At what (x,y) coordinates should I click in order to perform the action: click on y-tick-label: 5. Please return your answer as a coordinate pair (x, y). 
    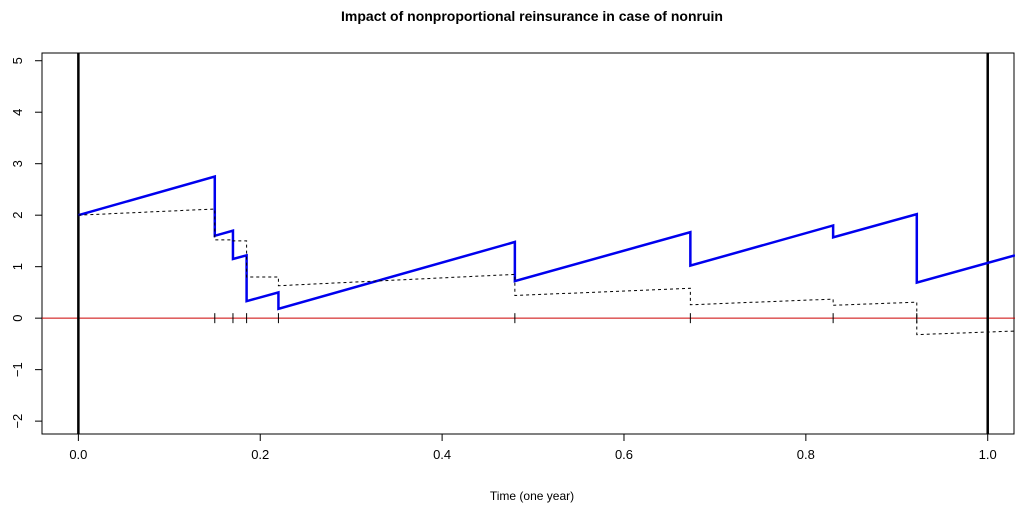
    Looking at the image, I should click on (17, 60).